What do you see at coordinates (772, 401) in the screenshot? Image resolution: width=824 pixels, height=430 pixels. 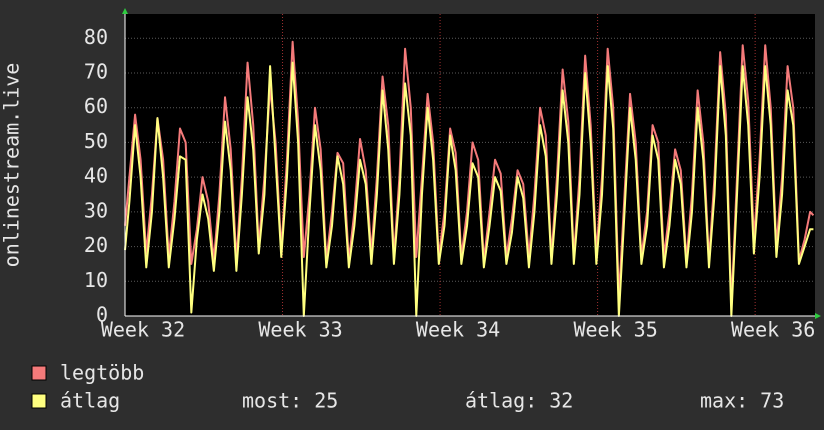 I see `stat-value: 73` at bounding box center [772, 401].